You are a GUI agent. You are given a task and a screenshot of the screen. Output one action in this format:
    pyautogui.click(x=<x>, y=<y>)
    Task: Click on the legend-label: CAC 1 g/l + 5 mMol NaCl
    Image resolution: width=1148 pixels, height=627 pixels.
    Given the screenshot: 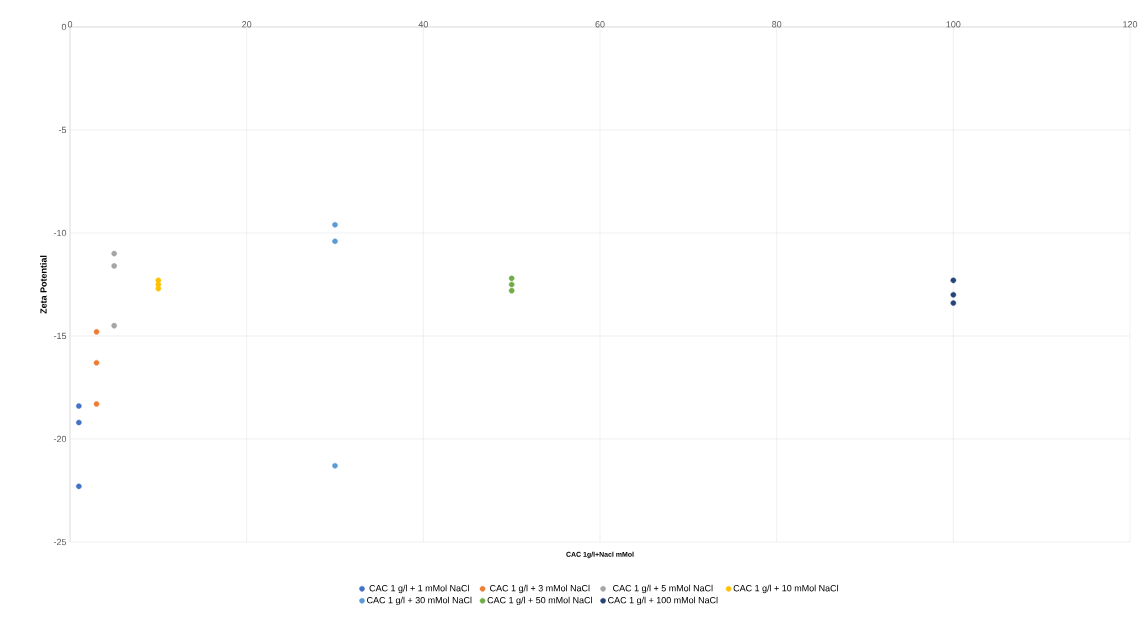 What is the action you would take?
    pyautogui.click(x=663, y=589)
    